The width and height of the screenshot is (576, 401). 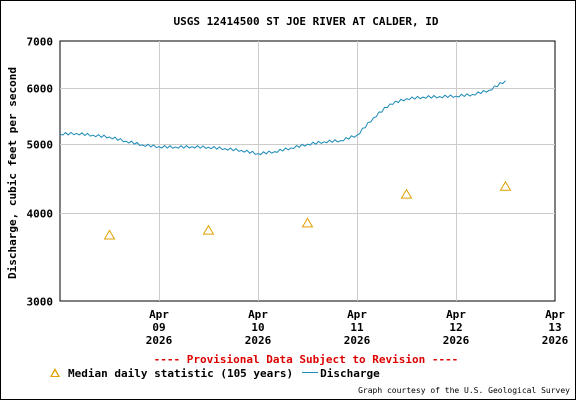 What do you see at coordinates (181, 373) in the screenshot?
I see `legend-label-median: Median daily statistic (105 years)` at bounding box center [181, 373].